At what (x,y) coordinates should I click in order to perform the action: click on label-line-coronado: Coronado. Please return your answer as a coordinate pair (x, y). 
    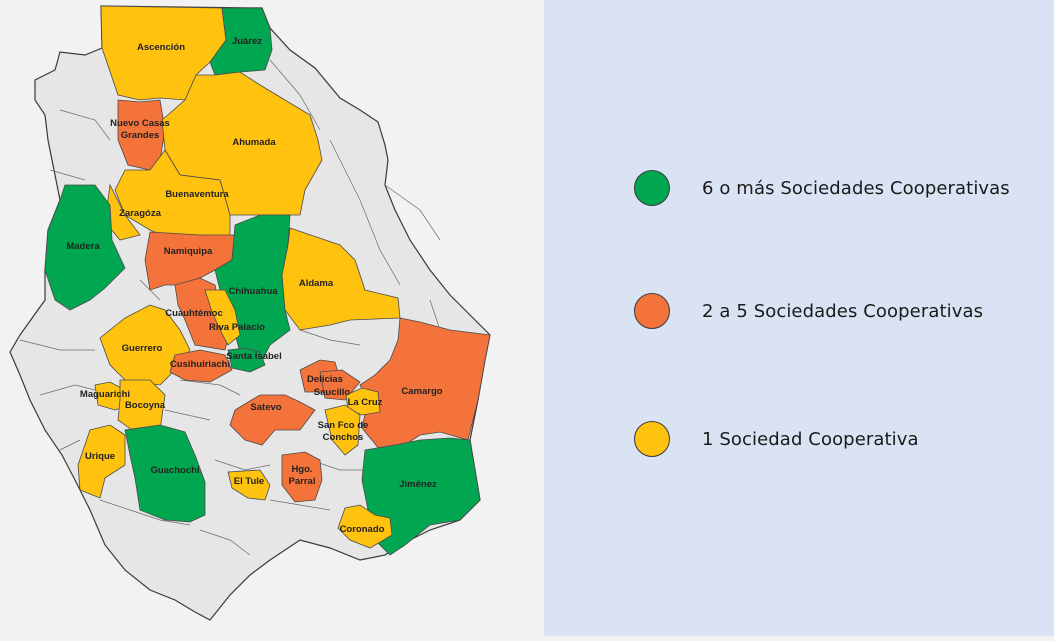
    Looking at the image, I should click on (362, 529).